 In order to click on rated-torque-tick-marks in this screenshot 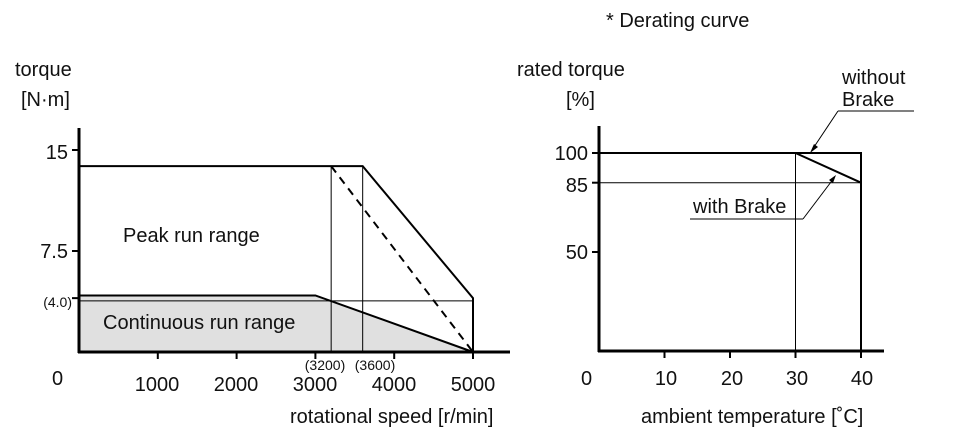, I will do `click(595, 202)`.